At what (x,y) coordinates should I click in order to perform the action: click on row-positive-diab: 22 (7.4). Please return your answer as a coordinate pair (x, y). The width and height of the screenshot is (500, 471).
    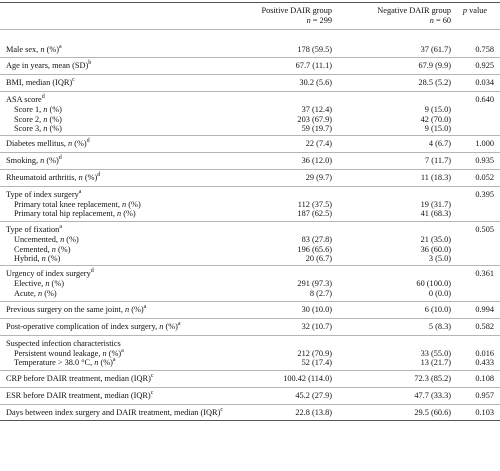
    Looking at the image, I should click on (318, 143).